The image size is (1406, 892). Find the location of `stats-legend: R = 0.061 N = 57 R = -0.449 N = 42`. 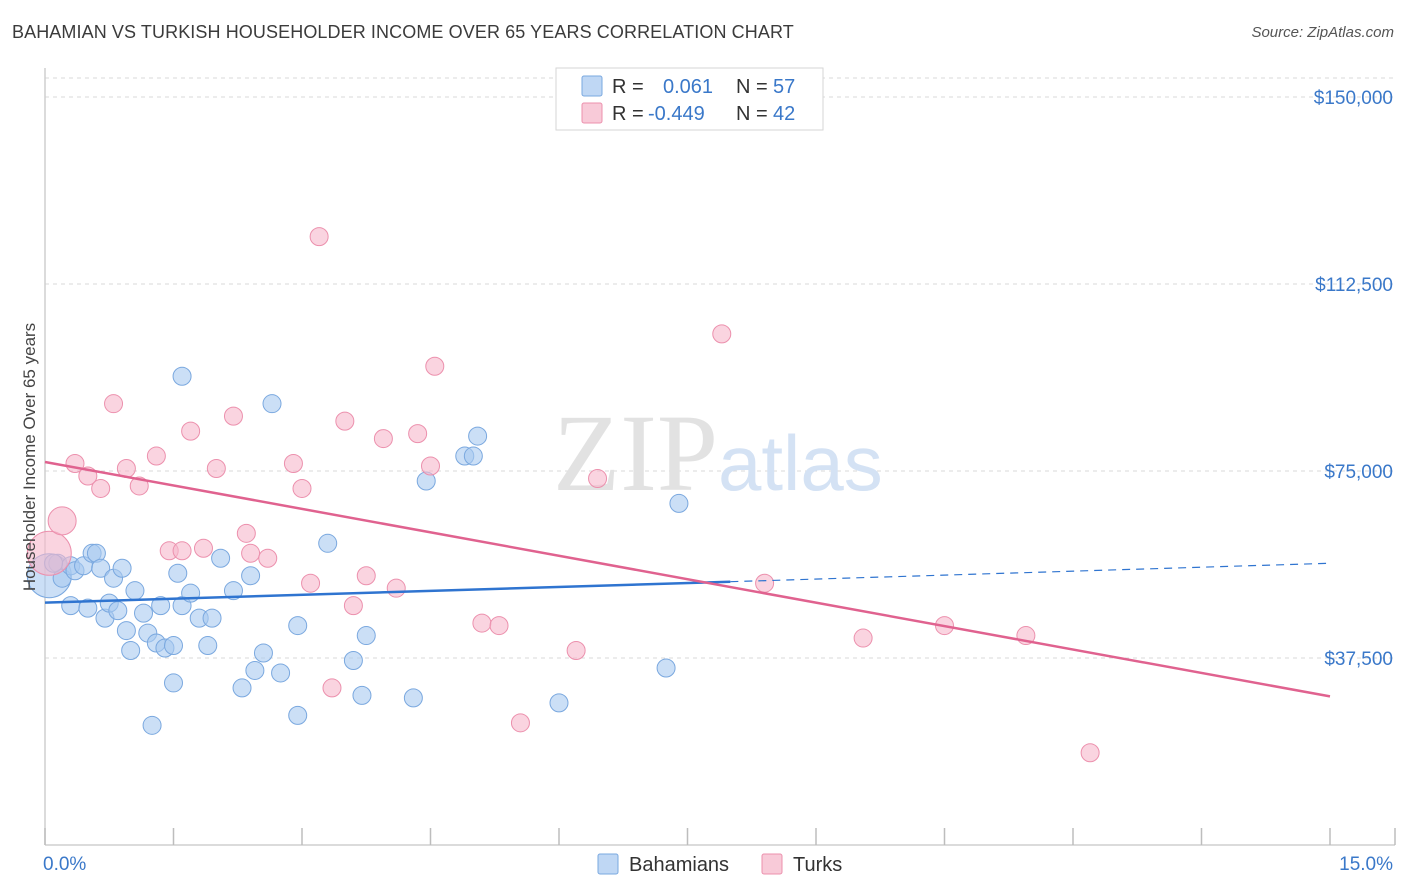

stats-legend: R = 0.061 N = 57 R = -0.449 N = 42 is located at coordinates (689, 99).